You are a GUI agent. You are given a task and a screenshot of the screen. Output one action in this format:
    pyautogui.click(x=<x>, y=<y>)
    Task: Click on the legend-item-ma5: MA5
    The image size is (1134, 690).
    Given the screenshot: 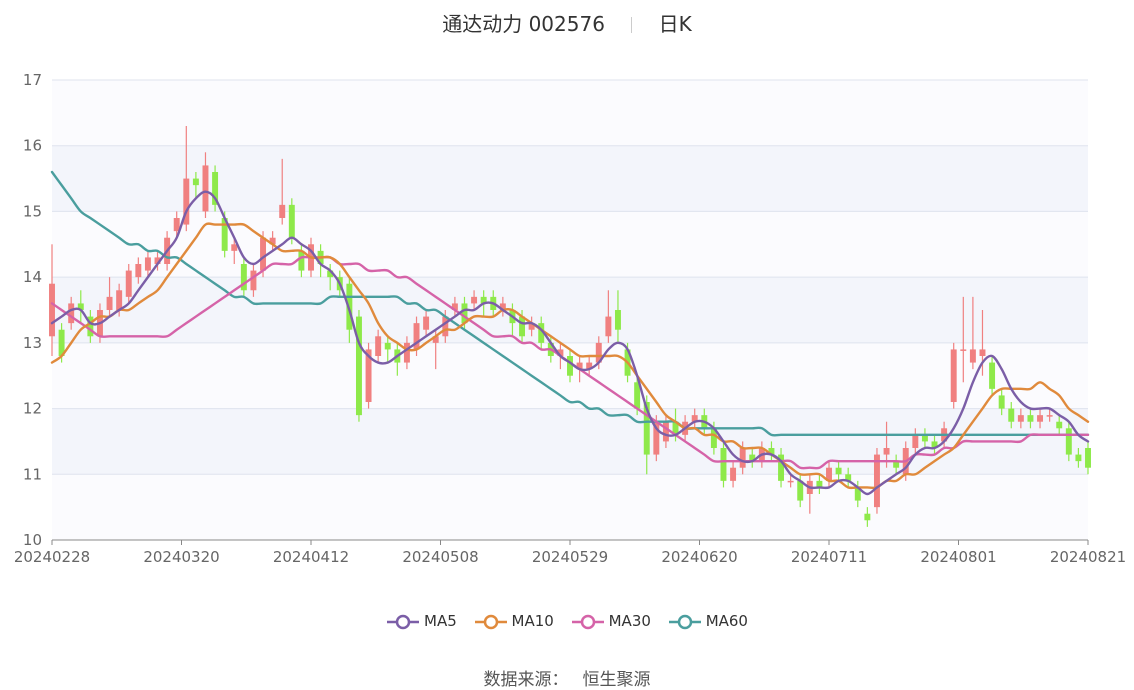 What is the action you would take?
    pyautogui.click(x=421, y=621)
    